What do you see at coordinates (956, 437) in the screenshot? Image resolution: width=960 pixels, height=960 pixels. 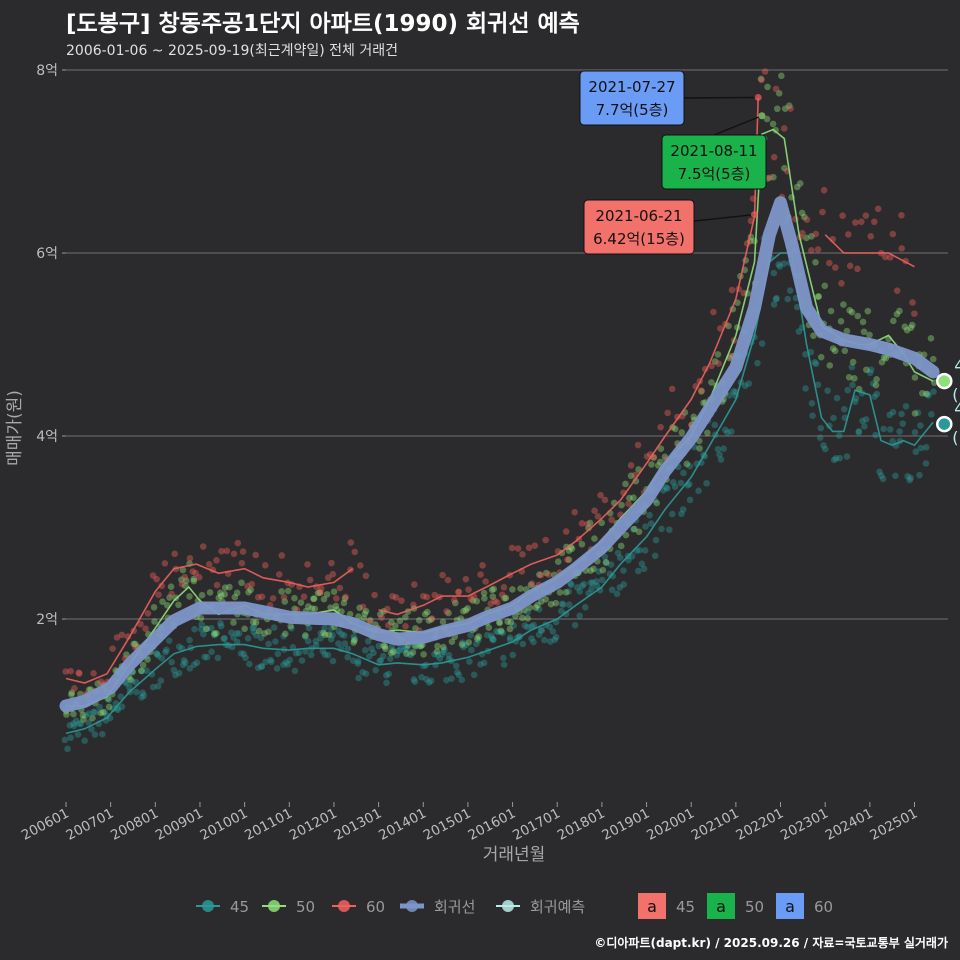 I see `forecast-area-label: (~45㎡)` at bounding box center [956, 437].